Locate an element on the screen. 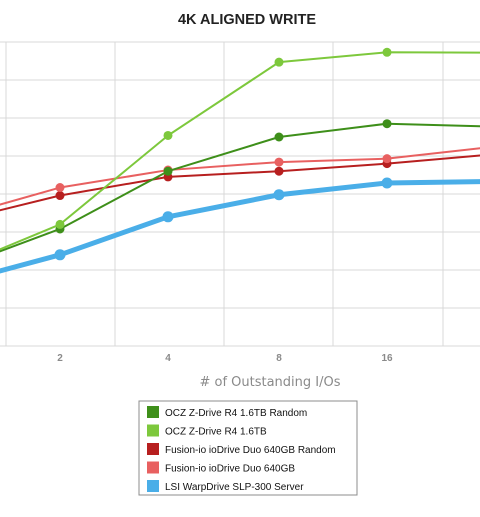 The width and height of the screenshot is (480, 517). legend-label: OCZ Z-Drive R4 1.6TB is located at coordinates (216, 432).